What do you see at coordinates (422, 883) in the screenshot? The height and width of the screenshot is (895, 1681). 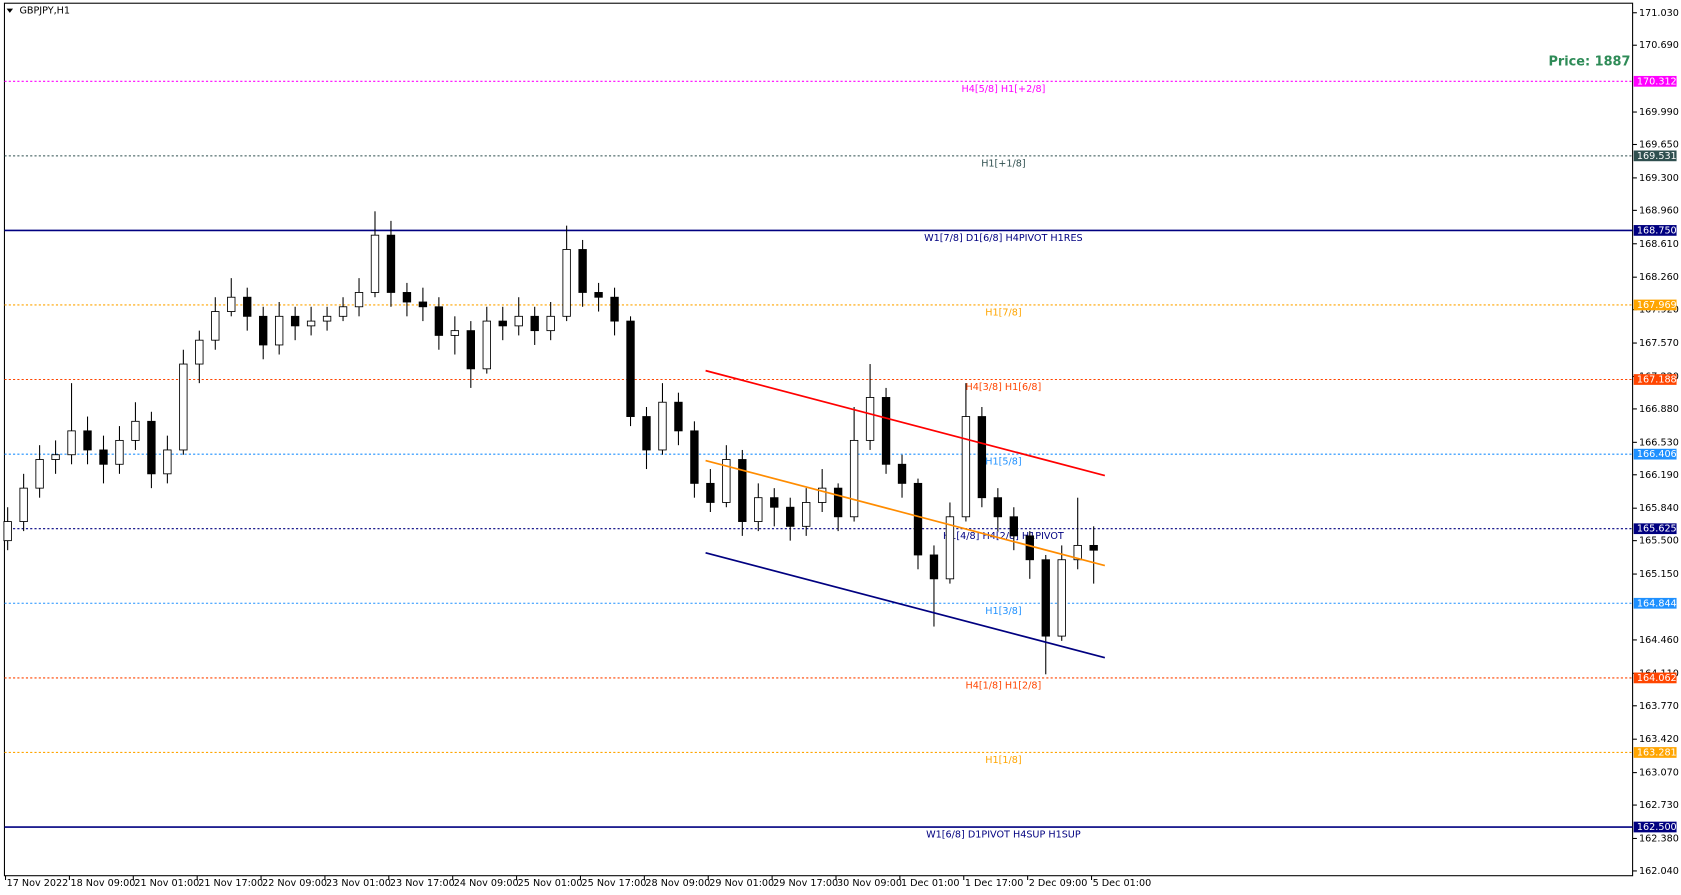 I see `x-tick-label: 23 Nov 17:00` at bounding box center [422, 883].